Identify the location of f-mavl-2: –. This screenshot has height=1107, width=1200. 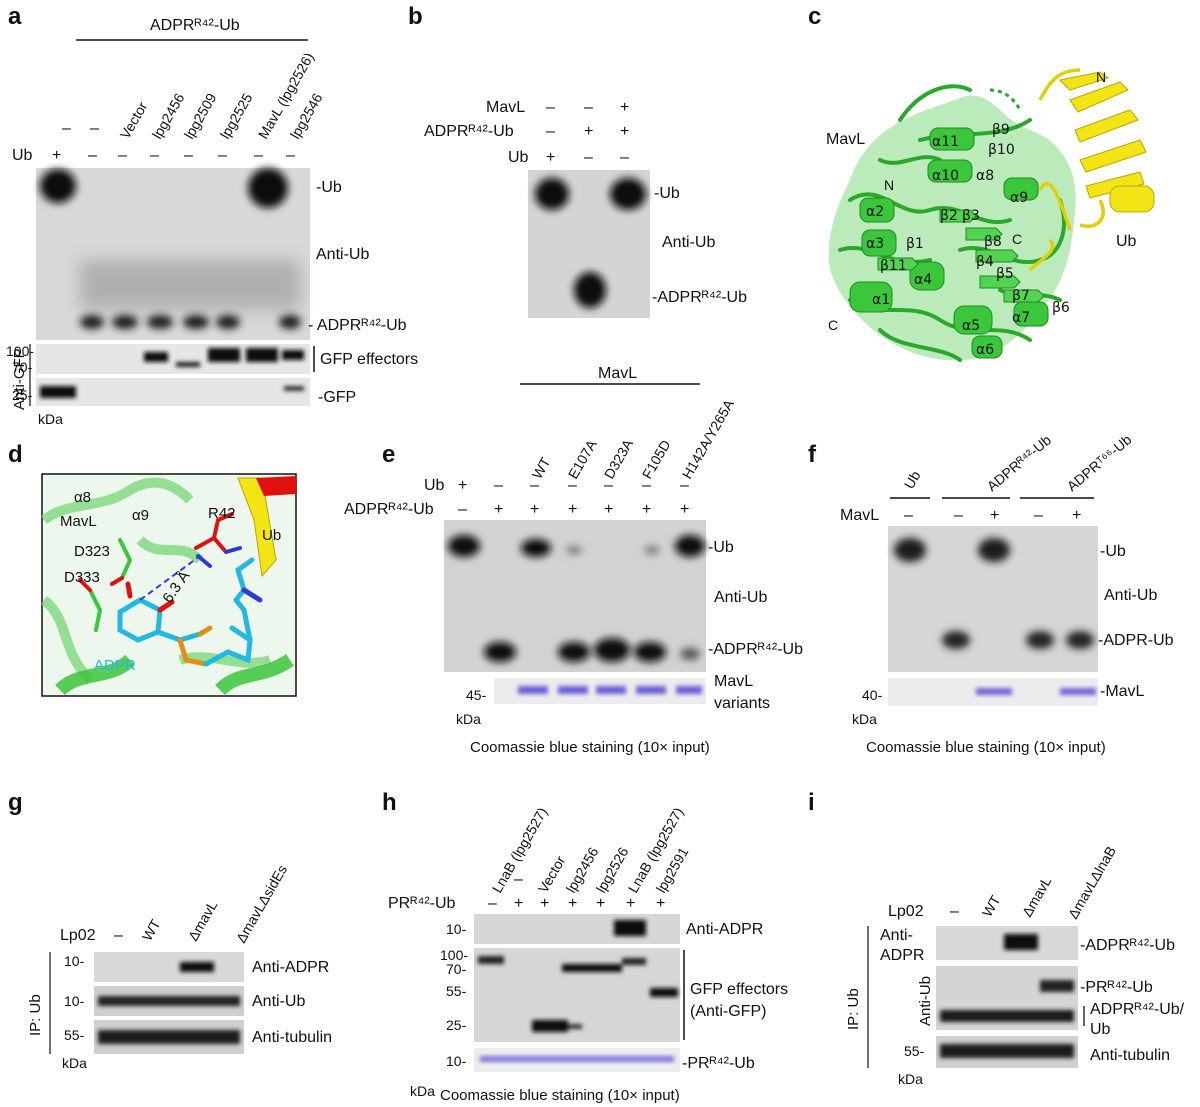
(958, 515).